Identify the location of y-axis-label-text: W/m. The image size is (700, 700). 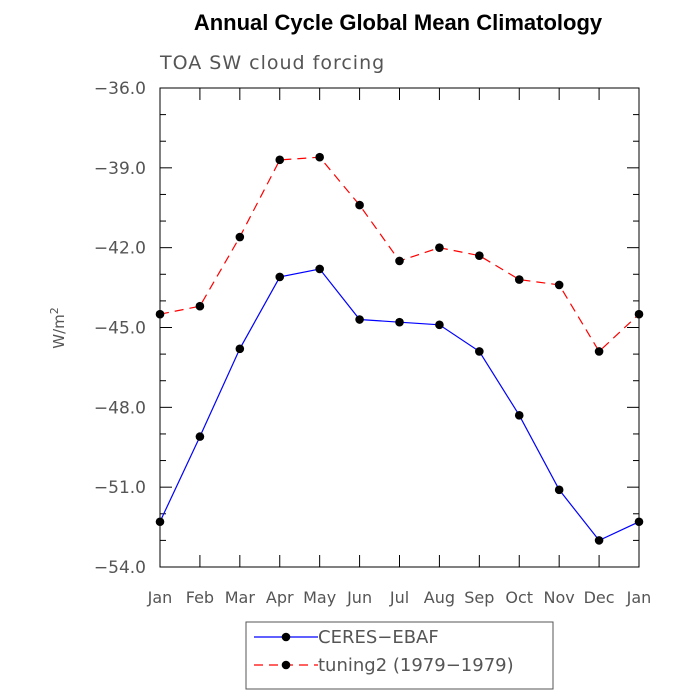
(59, 331).